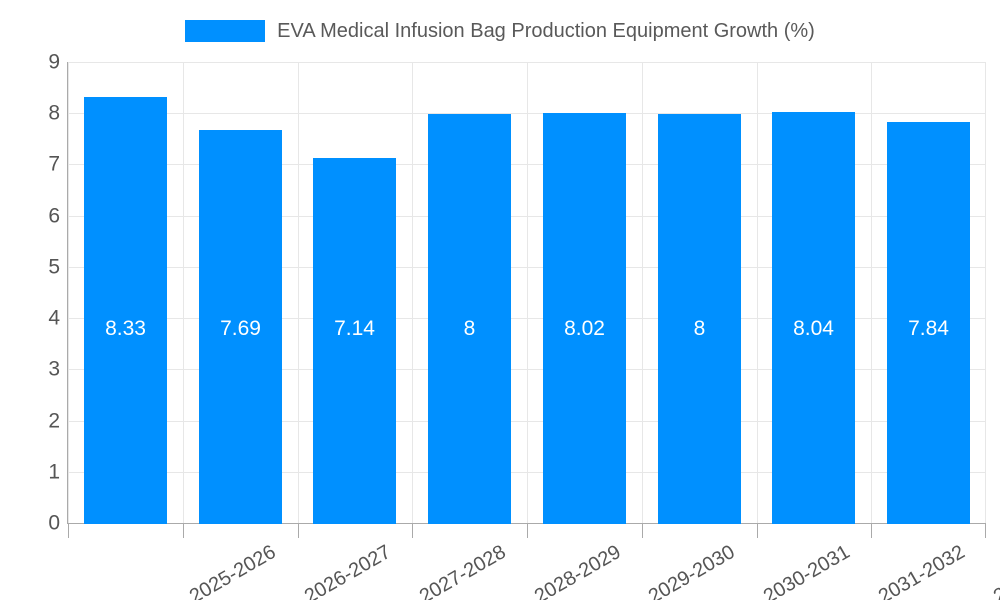 The height and width of the screenshot is (600, 1000). Describe the element at coordinates (54, 113) in the screenshot. I see `y-axis-label-8: 8` at that location.